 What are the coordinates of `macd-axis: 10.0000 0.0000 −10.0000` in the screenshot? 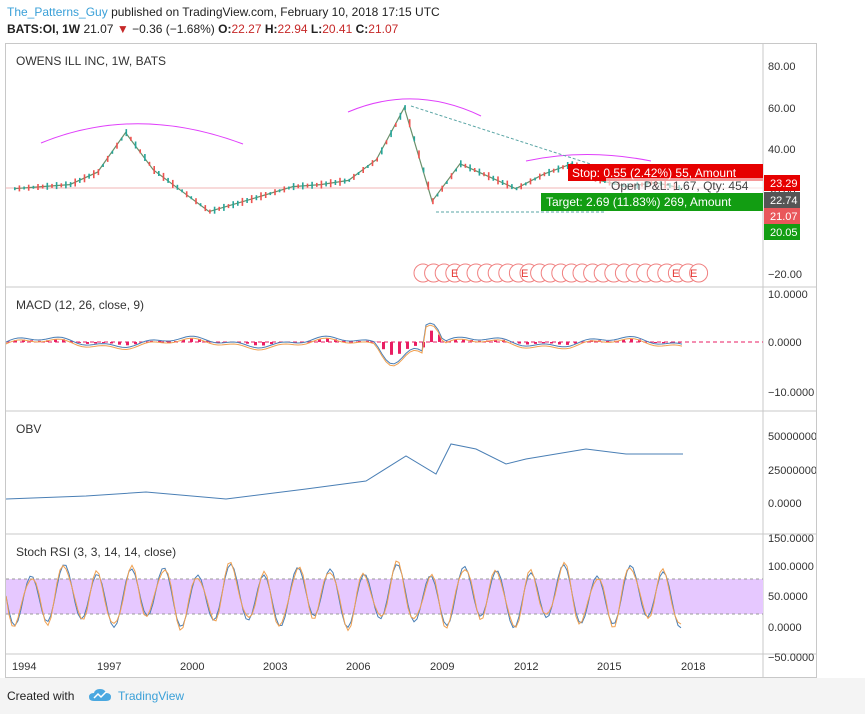 It's located at (791, 344).